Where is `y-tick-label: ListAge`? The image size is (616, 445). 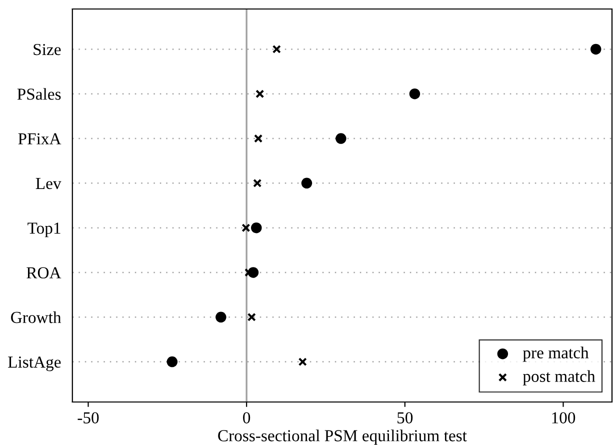 y-tick-label: ListAge is located at coordinates (34, 364).